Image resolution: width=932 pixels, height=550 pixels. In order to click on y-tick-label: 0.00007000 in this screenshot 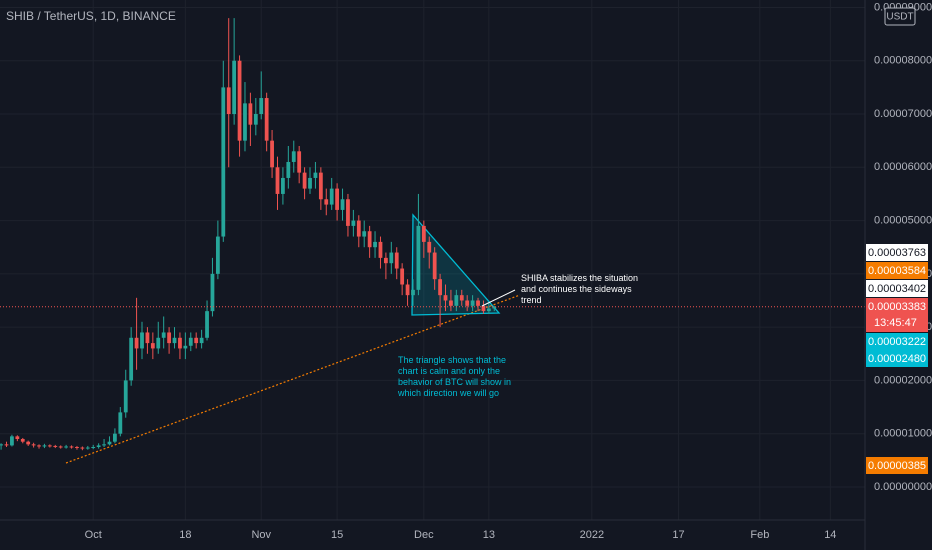, I will do `click(903, 114)`.